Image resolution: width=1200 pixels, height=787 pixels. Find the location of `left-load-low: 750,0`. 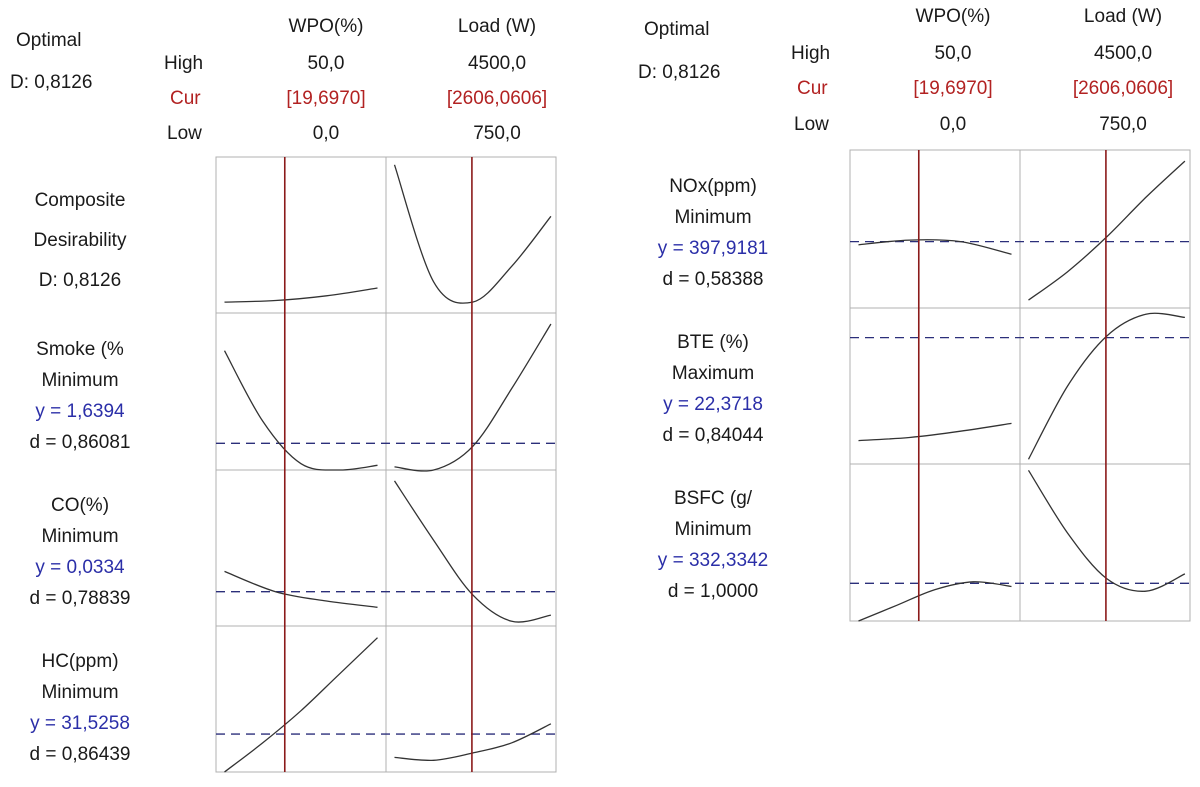

left-load-low: 750,0 is located at coordinates (497, 133).